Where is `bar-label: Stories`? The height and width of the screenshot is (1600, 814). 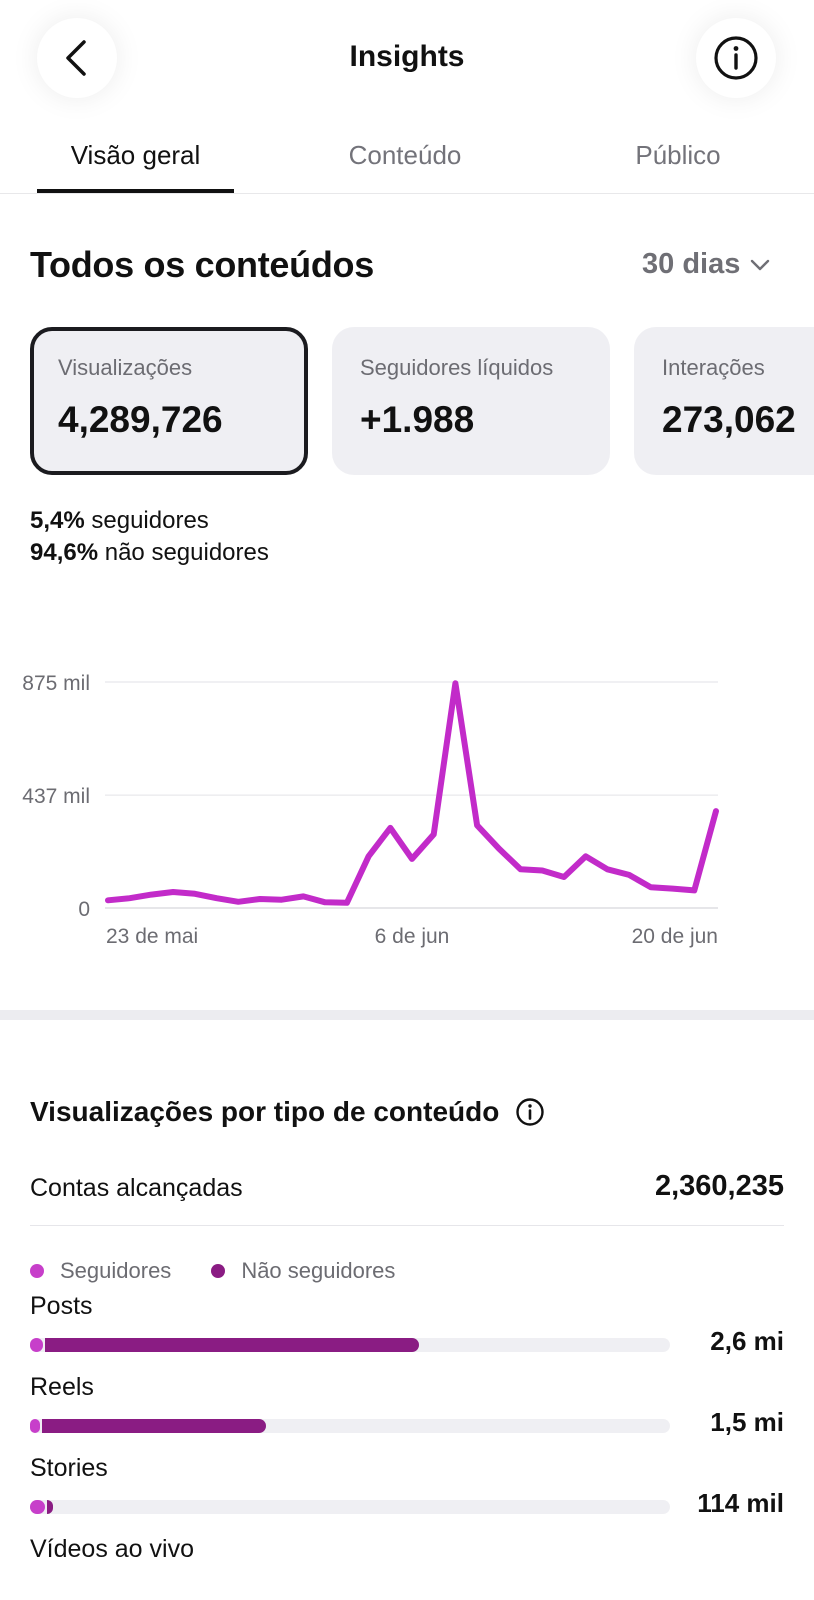 bar-label: Stories is located at coordinates (69, 1468).